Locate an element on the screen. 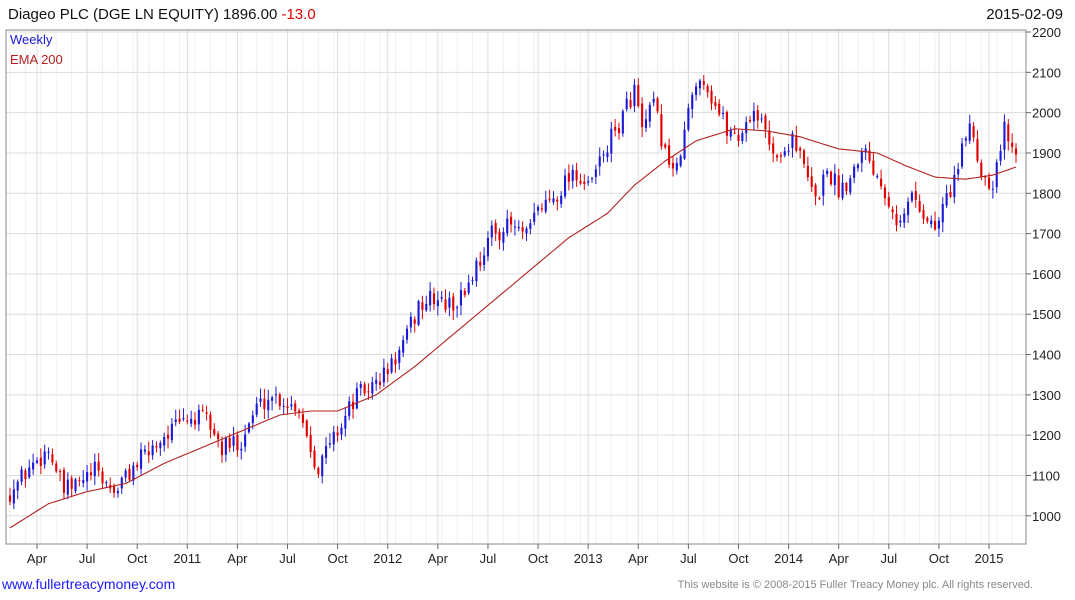 The height and width of the screenshot is (600, 1075). chart-title: Diageo PLC (DGE LN EQUITY) 1896.00 -13.0 is located at coordinates (162, 14).